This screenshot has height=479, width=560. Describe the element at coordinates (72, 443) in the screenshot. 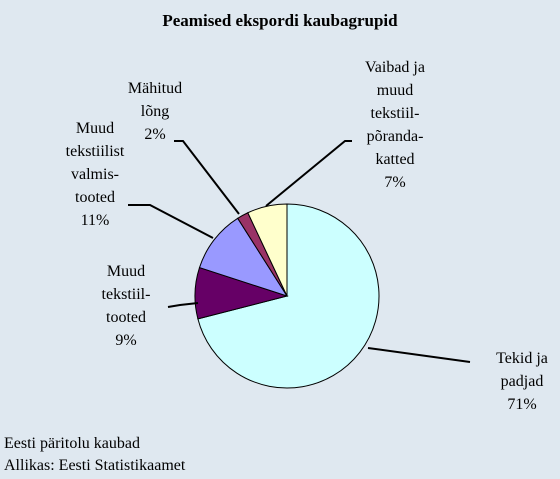

I see `note: Eesti päritolu kaubad` at that location.